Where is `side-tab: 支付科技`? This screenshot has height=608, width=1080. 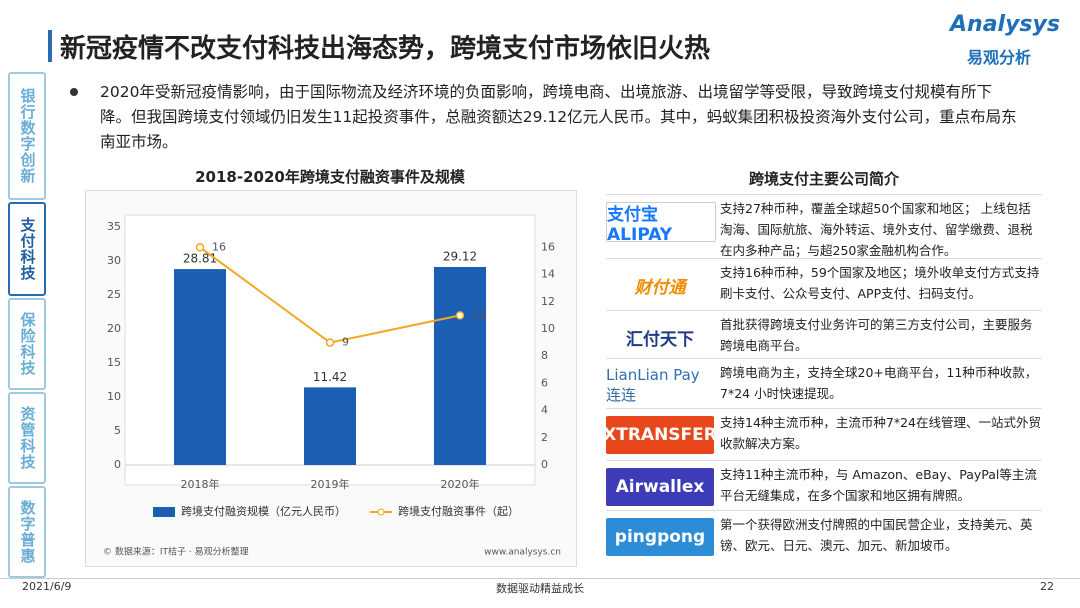 side-tab: 支付科技 is located at coordinates (27, 249).